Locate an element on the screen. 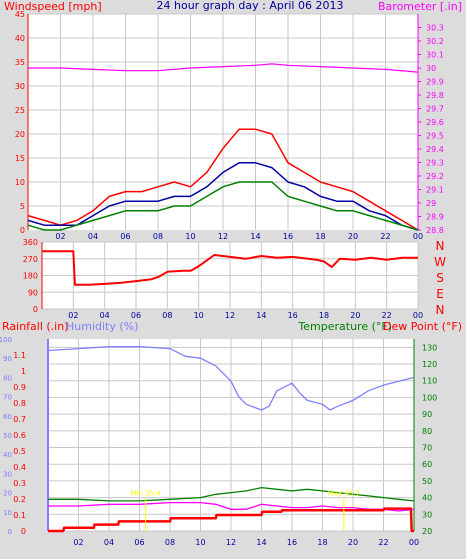 This screenshot has width=466, height=559. barometer-tick-label: 30 is located at coordinates (431, 68).